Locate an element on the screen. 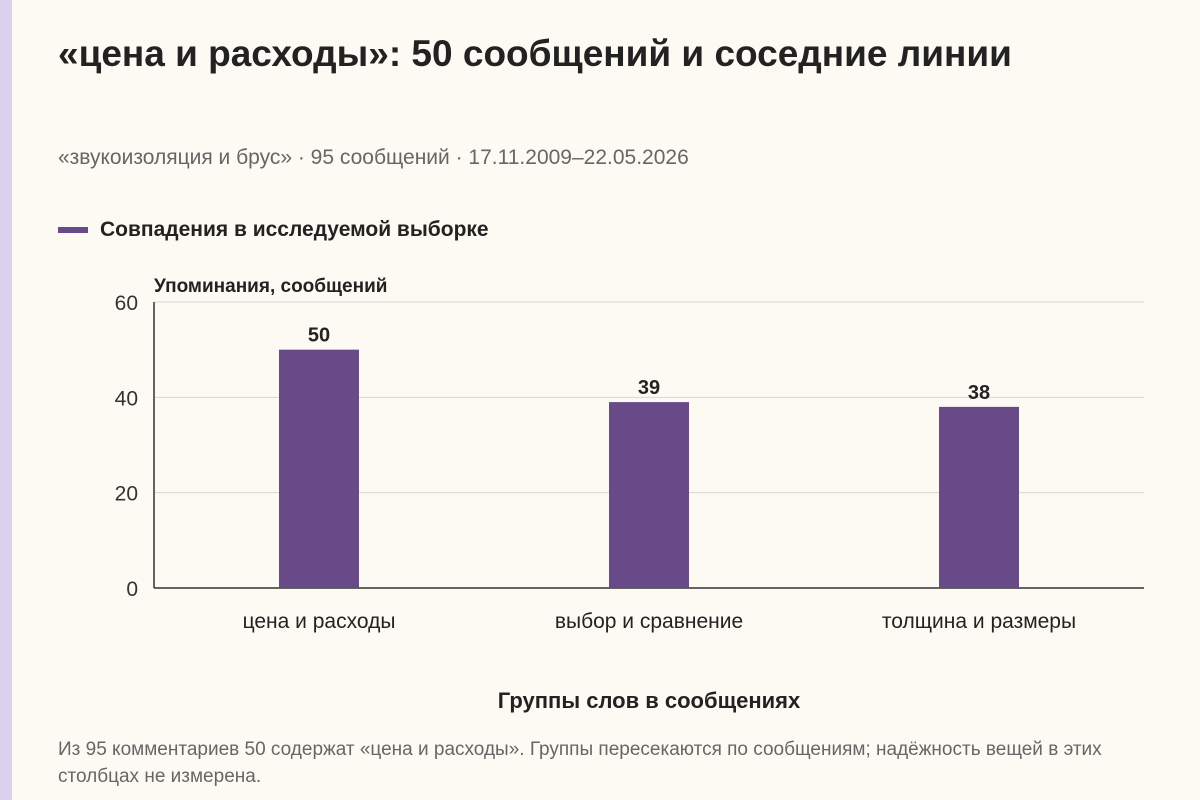 The height and width of the screenshot is (800, 1200). x-tick-label: цена и расходы is located at coordinates (319, 621).